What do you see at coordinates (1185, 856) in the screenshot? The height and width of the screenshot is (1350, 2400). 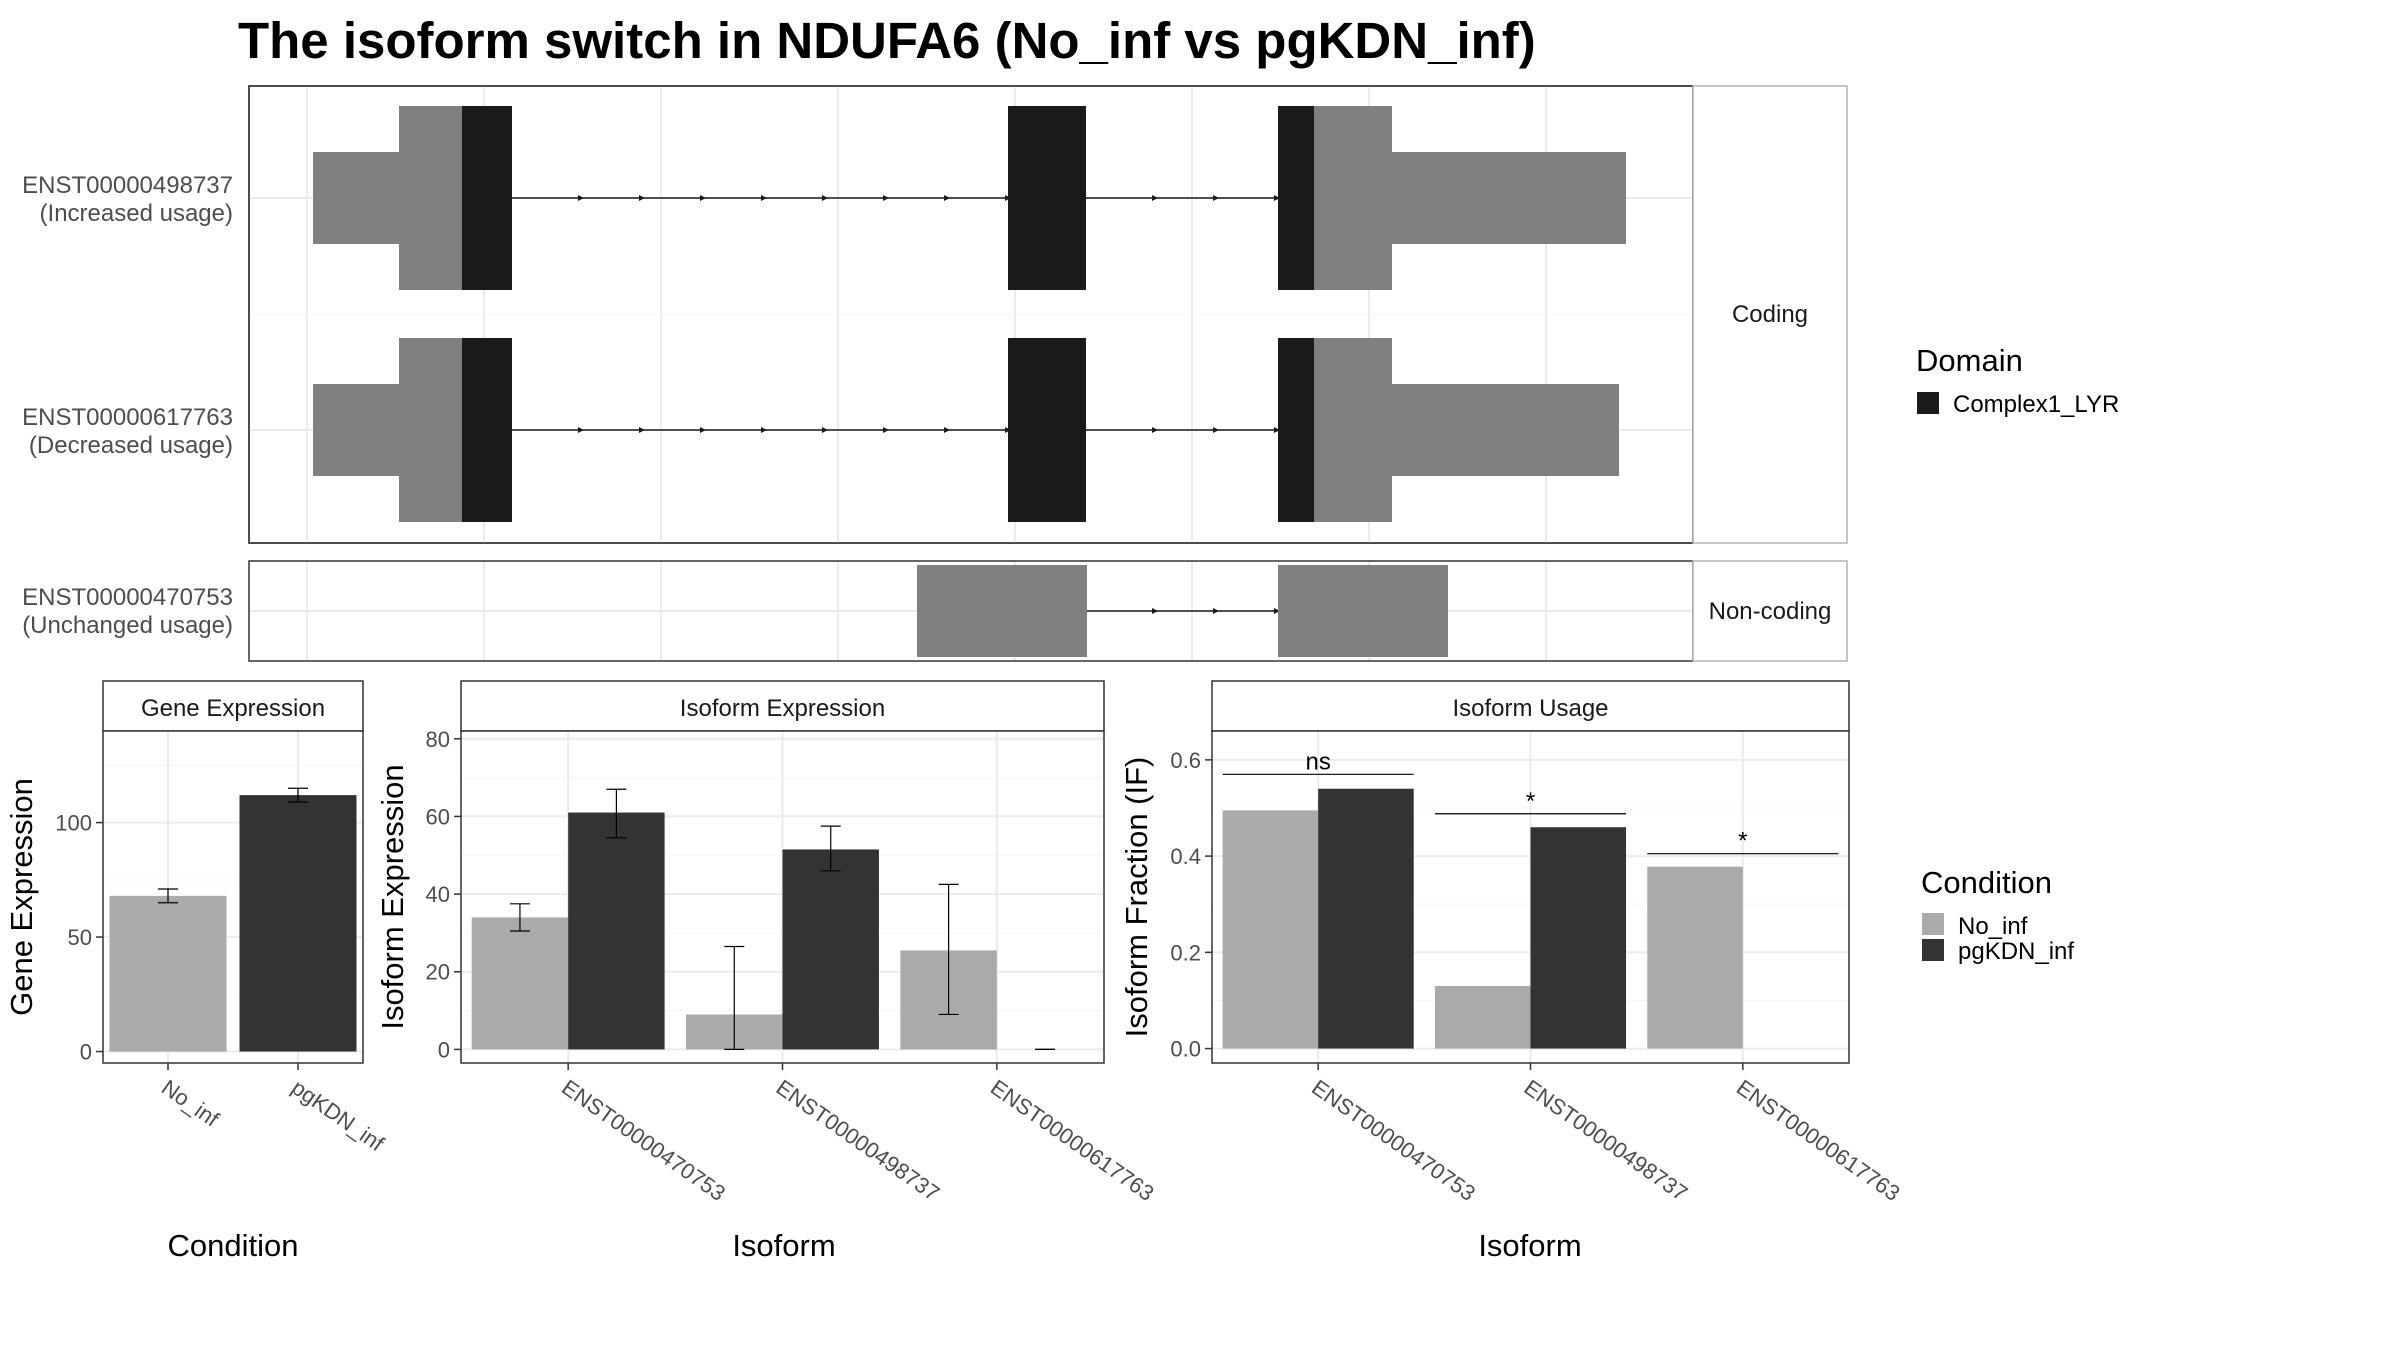 I see `y-tick-label: 0.4` at bounding box center [1185, 856].